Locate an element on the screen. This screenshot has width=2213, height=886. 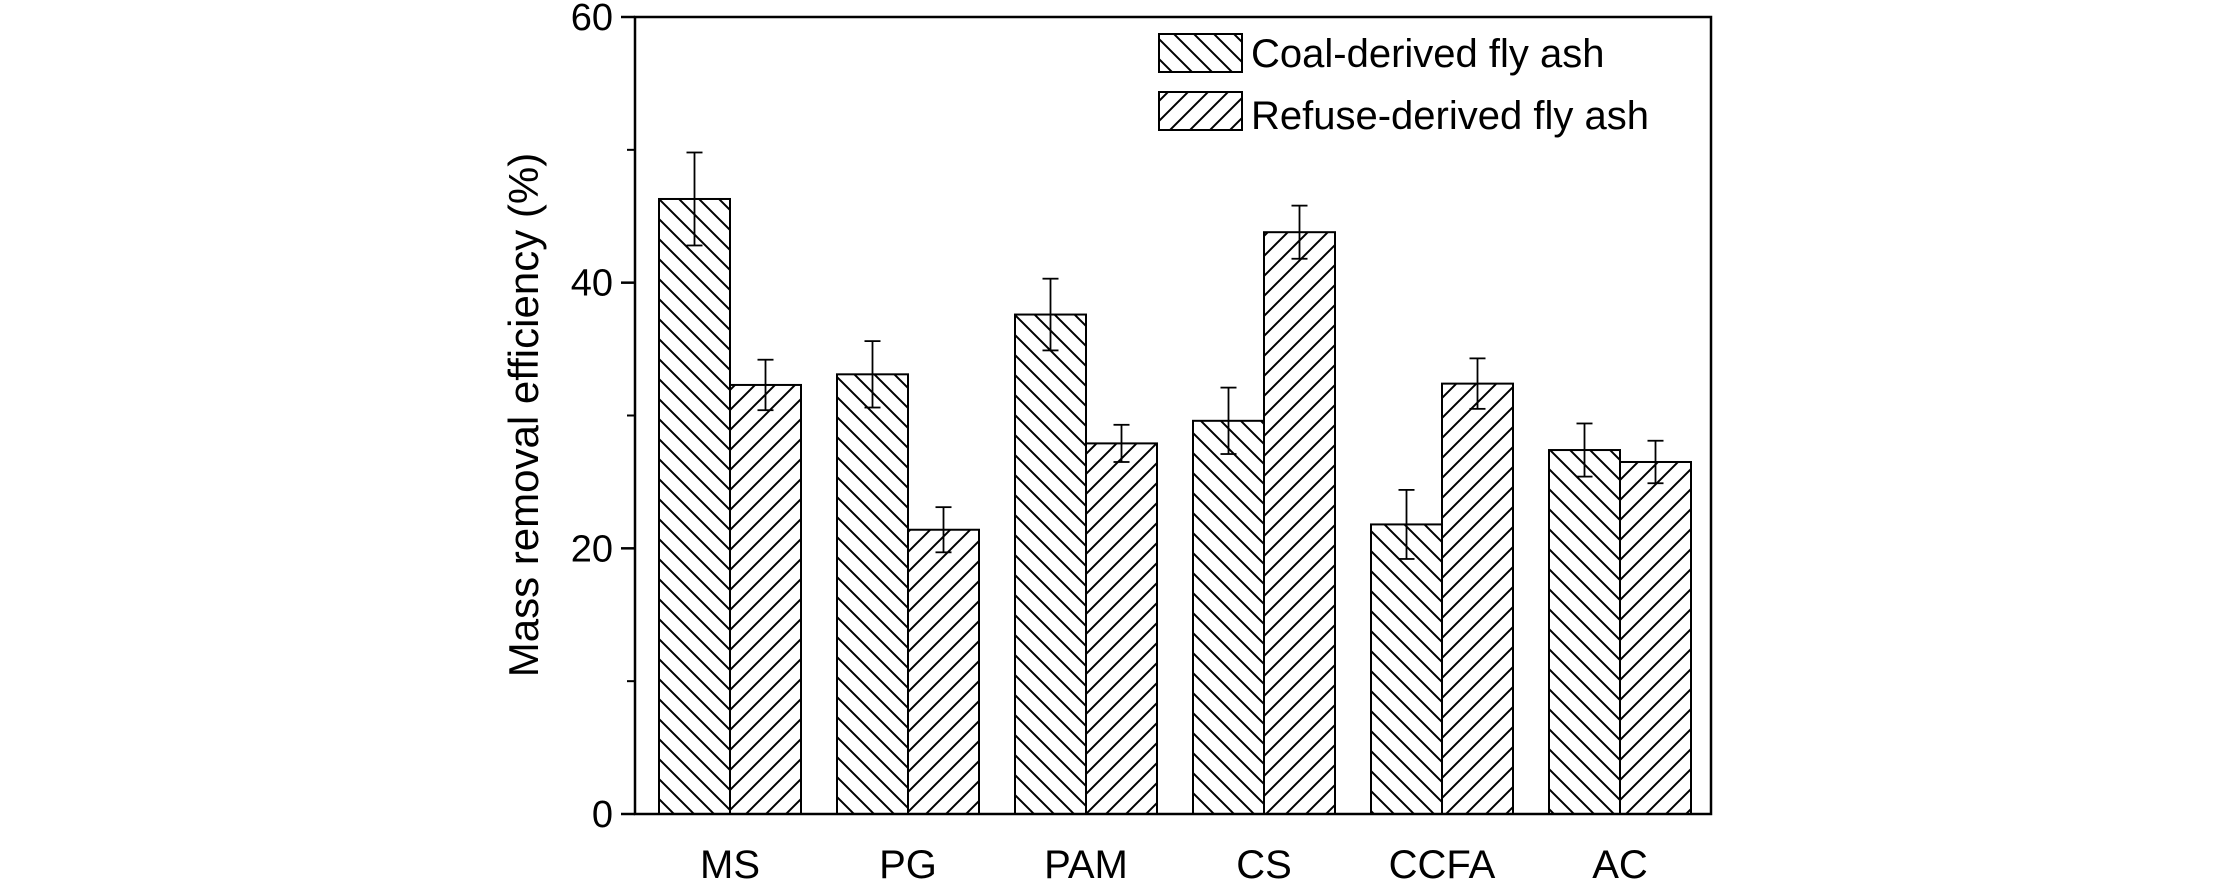
x-tick-label-ms: MS is located at coordinates (730, 864).